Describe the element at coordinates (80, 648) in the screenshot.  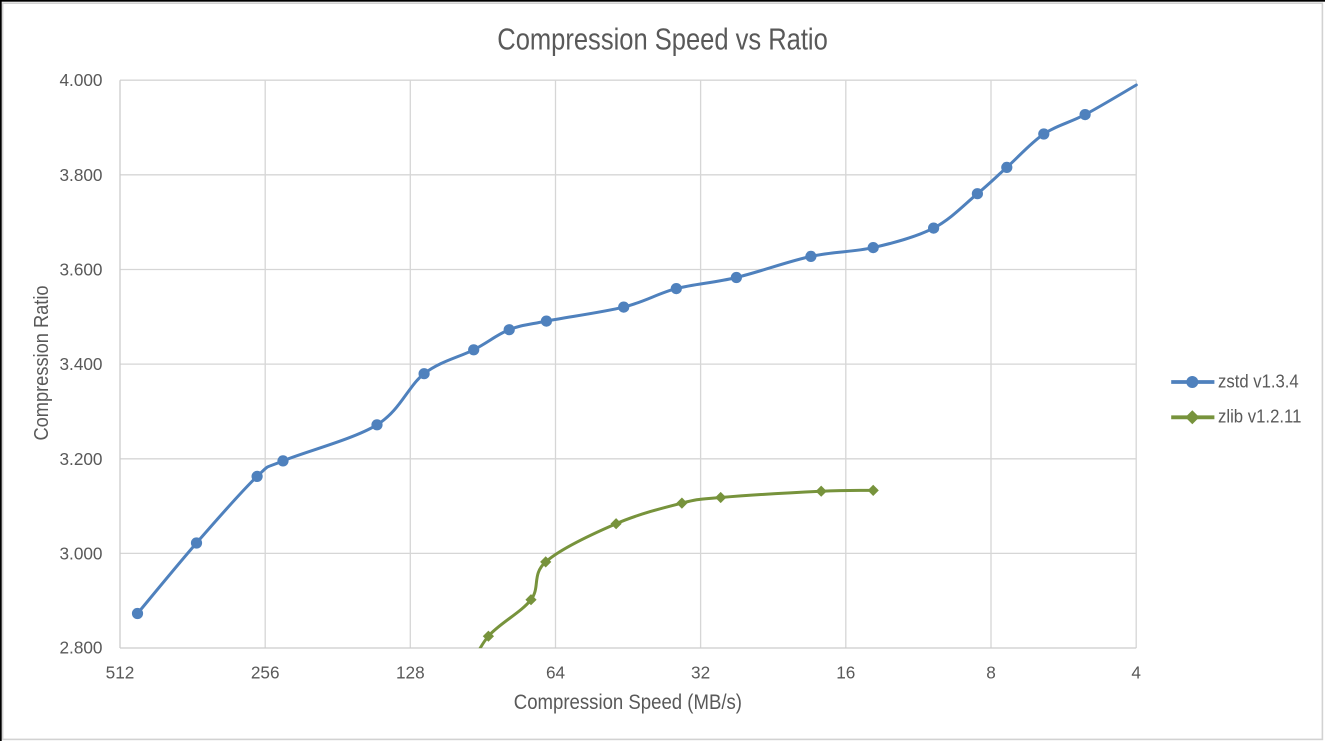
I see `svg-text: 2.800` at that location.